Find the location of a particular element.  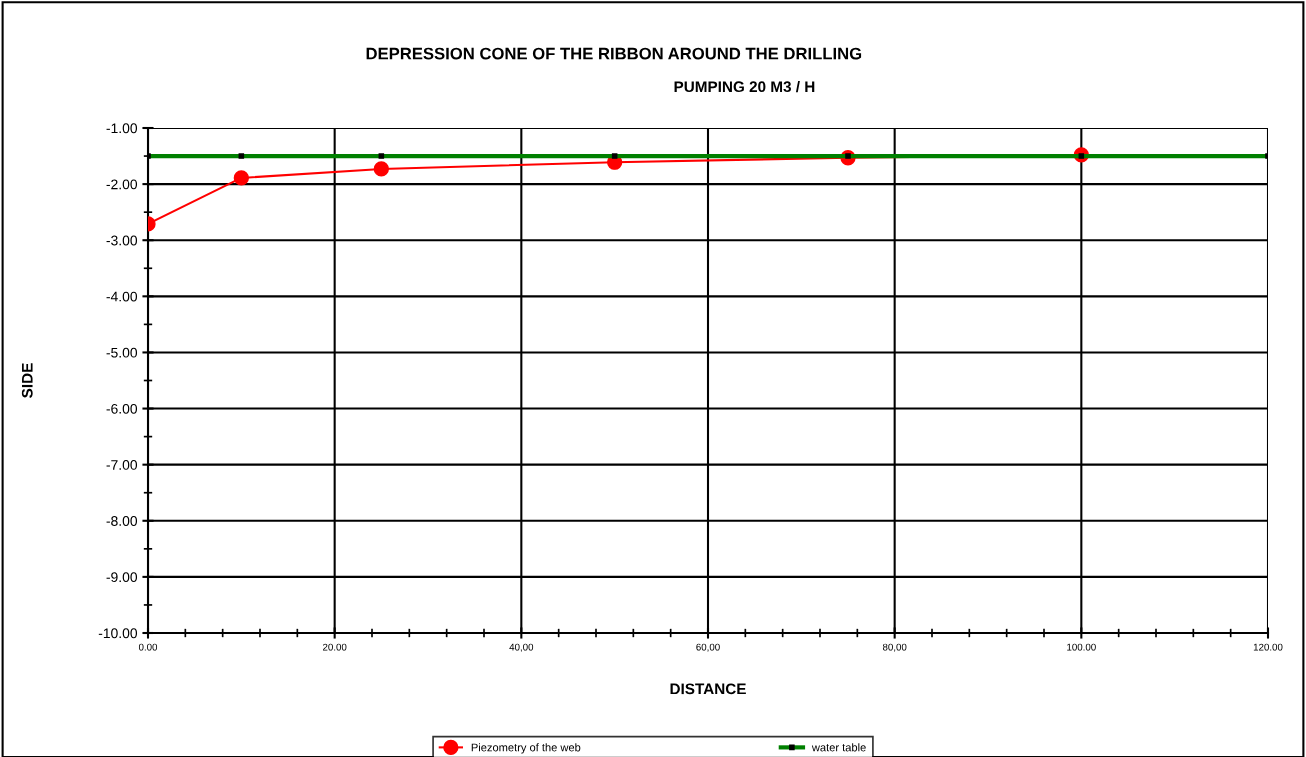

x-tick-label: 80,00 is located at coordinates (894, 647).